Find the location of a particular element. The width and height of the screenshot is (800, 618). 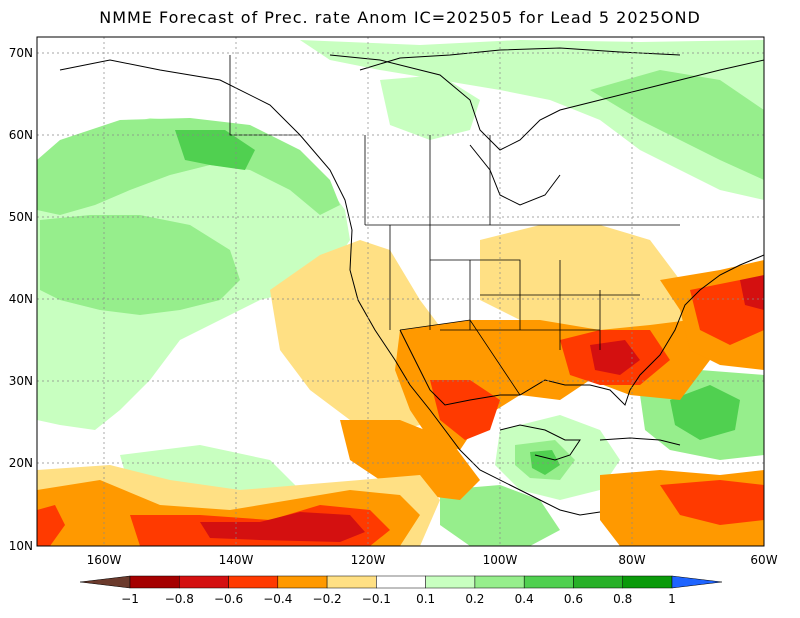

wet-region-alaska-coast is located at coordinates (188, 166).